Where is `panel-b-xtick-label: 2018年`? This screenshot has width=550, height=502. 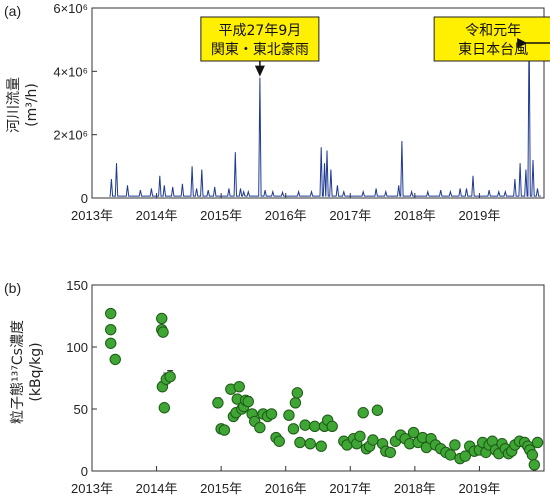
panel-b-xtick-label: 2018年 is located at coordinates (415, 488).